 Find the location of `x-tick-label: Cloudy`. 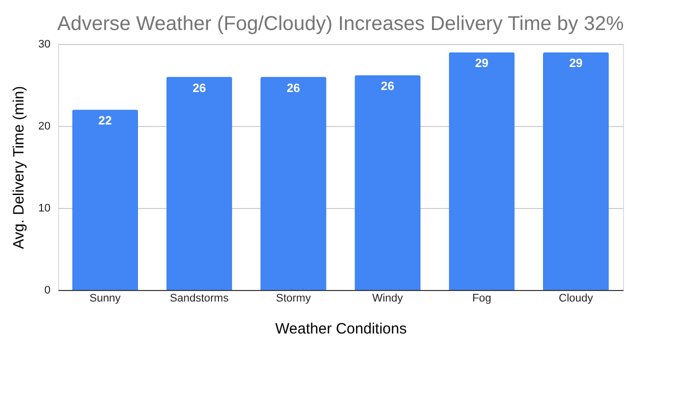

x-tick-label: Cloudy is located at coordinates (576, 298).